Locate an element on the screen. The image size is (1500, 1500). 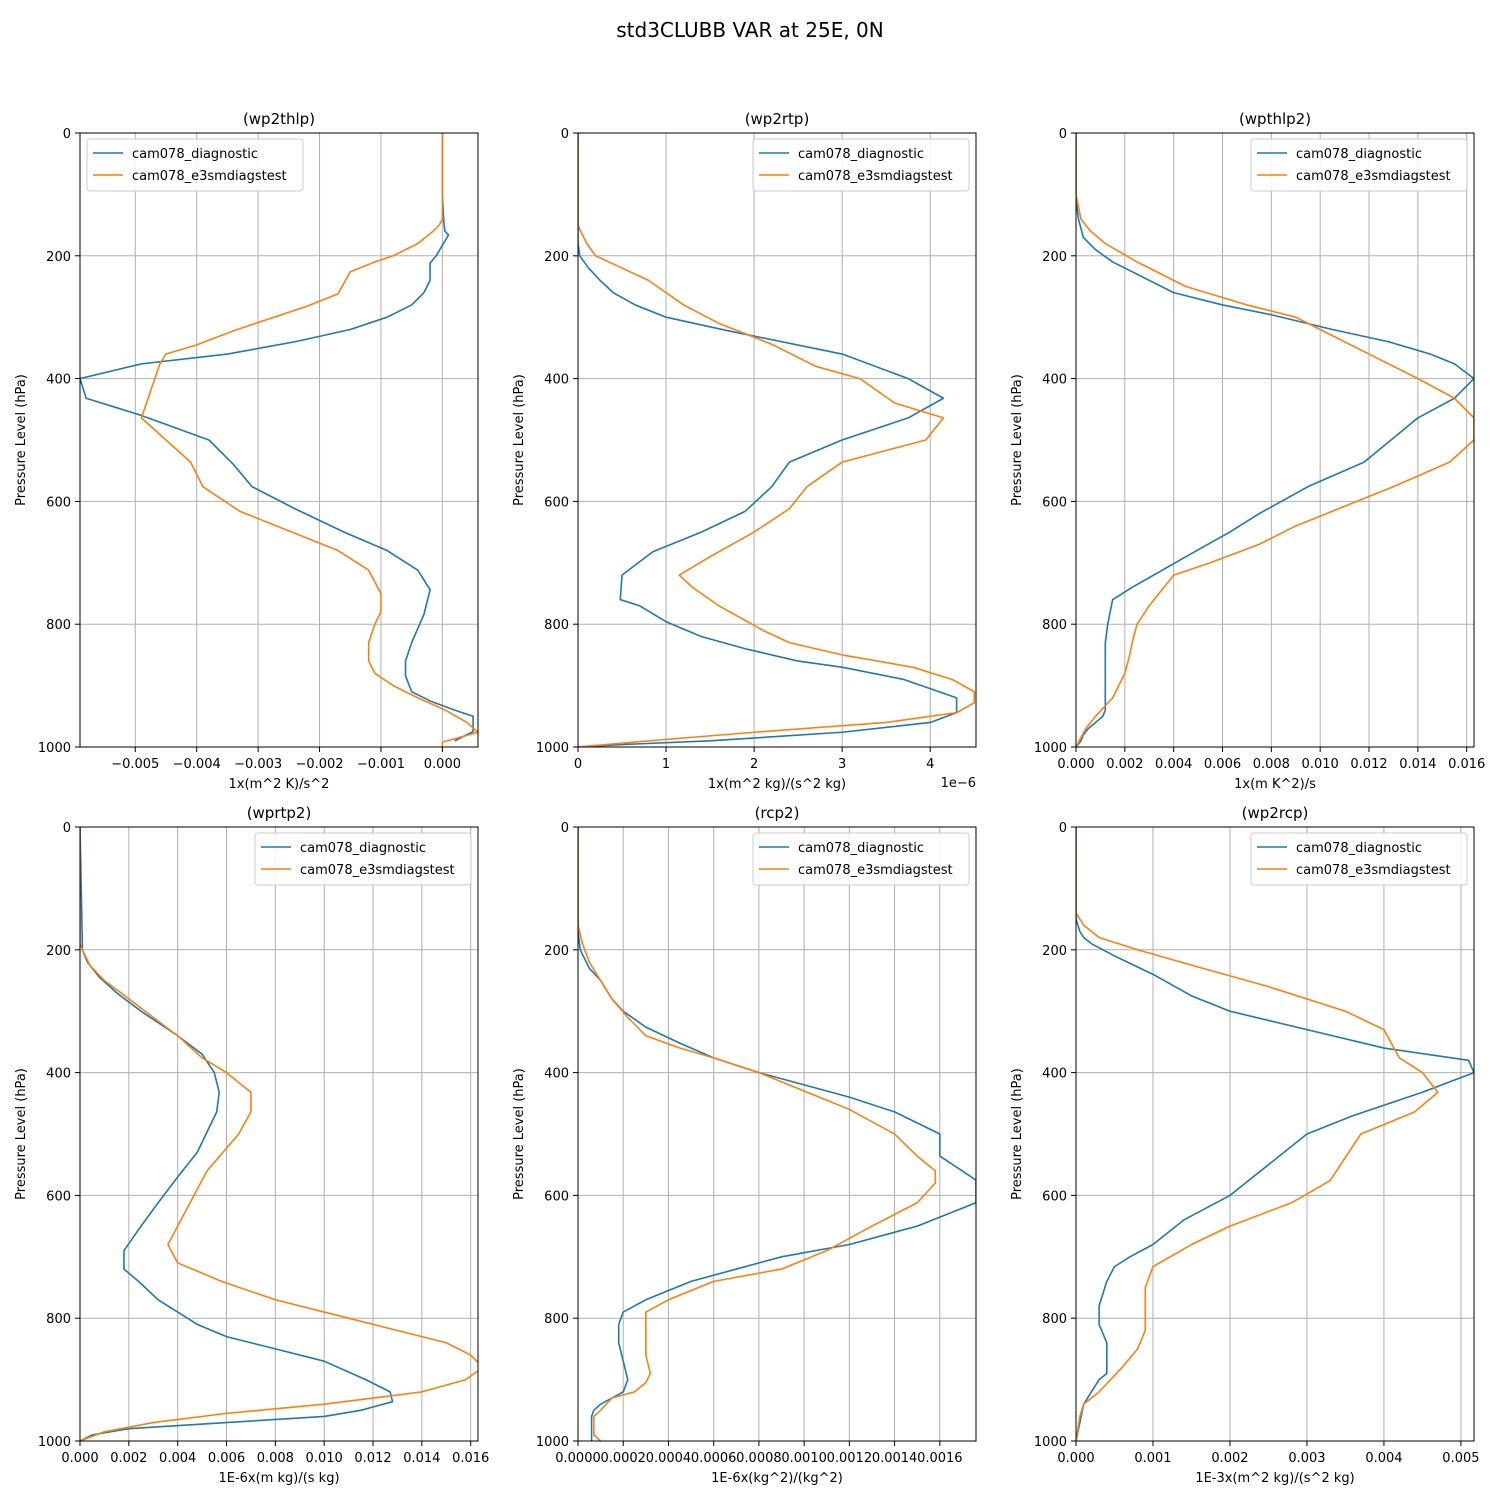
x-tick-label: 0.003 is located at coordinates (1306, 1458).